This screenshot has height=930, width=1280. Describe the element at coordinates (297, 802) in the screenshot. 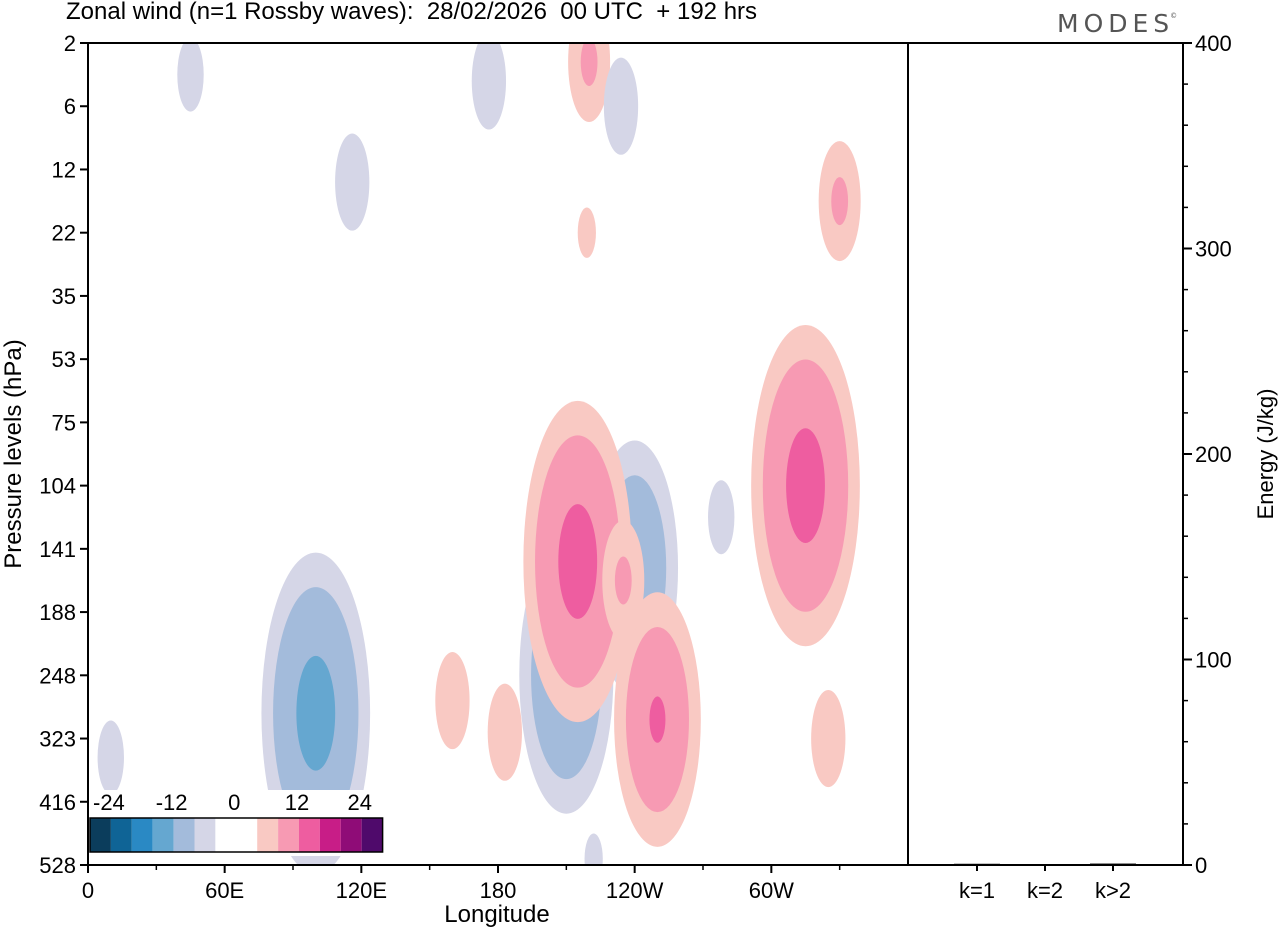

I see `colorbar-label: 12` at that location.